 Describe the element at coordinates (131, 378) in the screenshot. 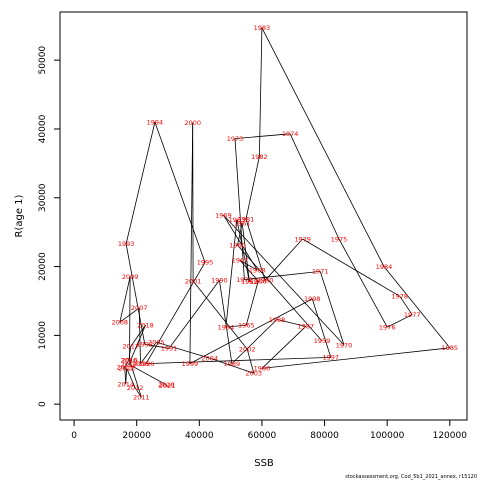

I see `trajectory-segment-2012-2013` at that location.